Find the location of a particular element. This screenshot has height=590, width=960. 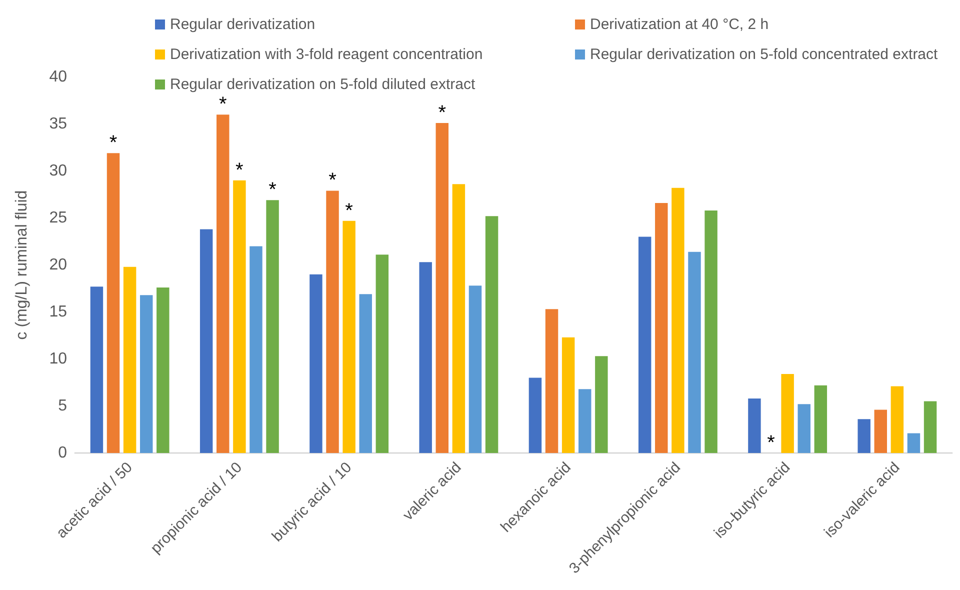

legend-label: Regular derivatization on 5-fold diluted extract is located at coordinates (323, 84).